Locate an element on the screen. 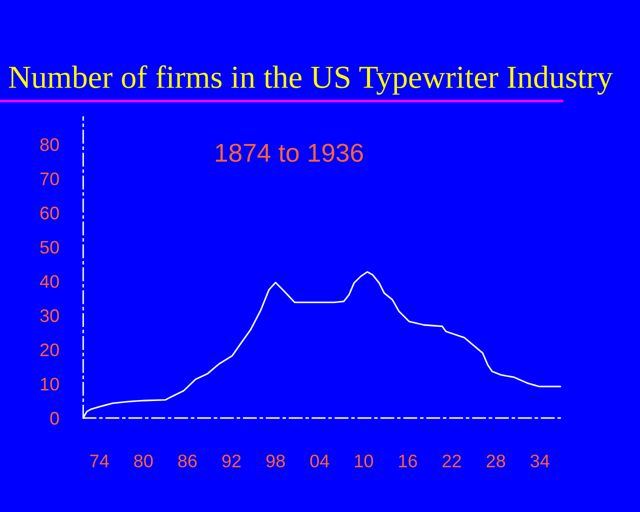 This screenshot has height=512, width=640. y-tick-label: 50 is located at coordinates (49, 247).